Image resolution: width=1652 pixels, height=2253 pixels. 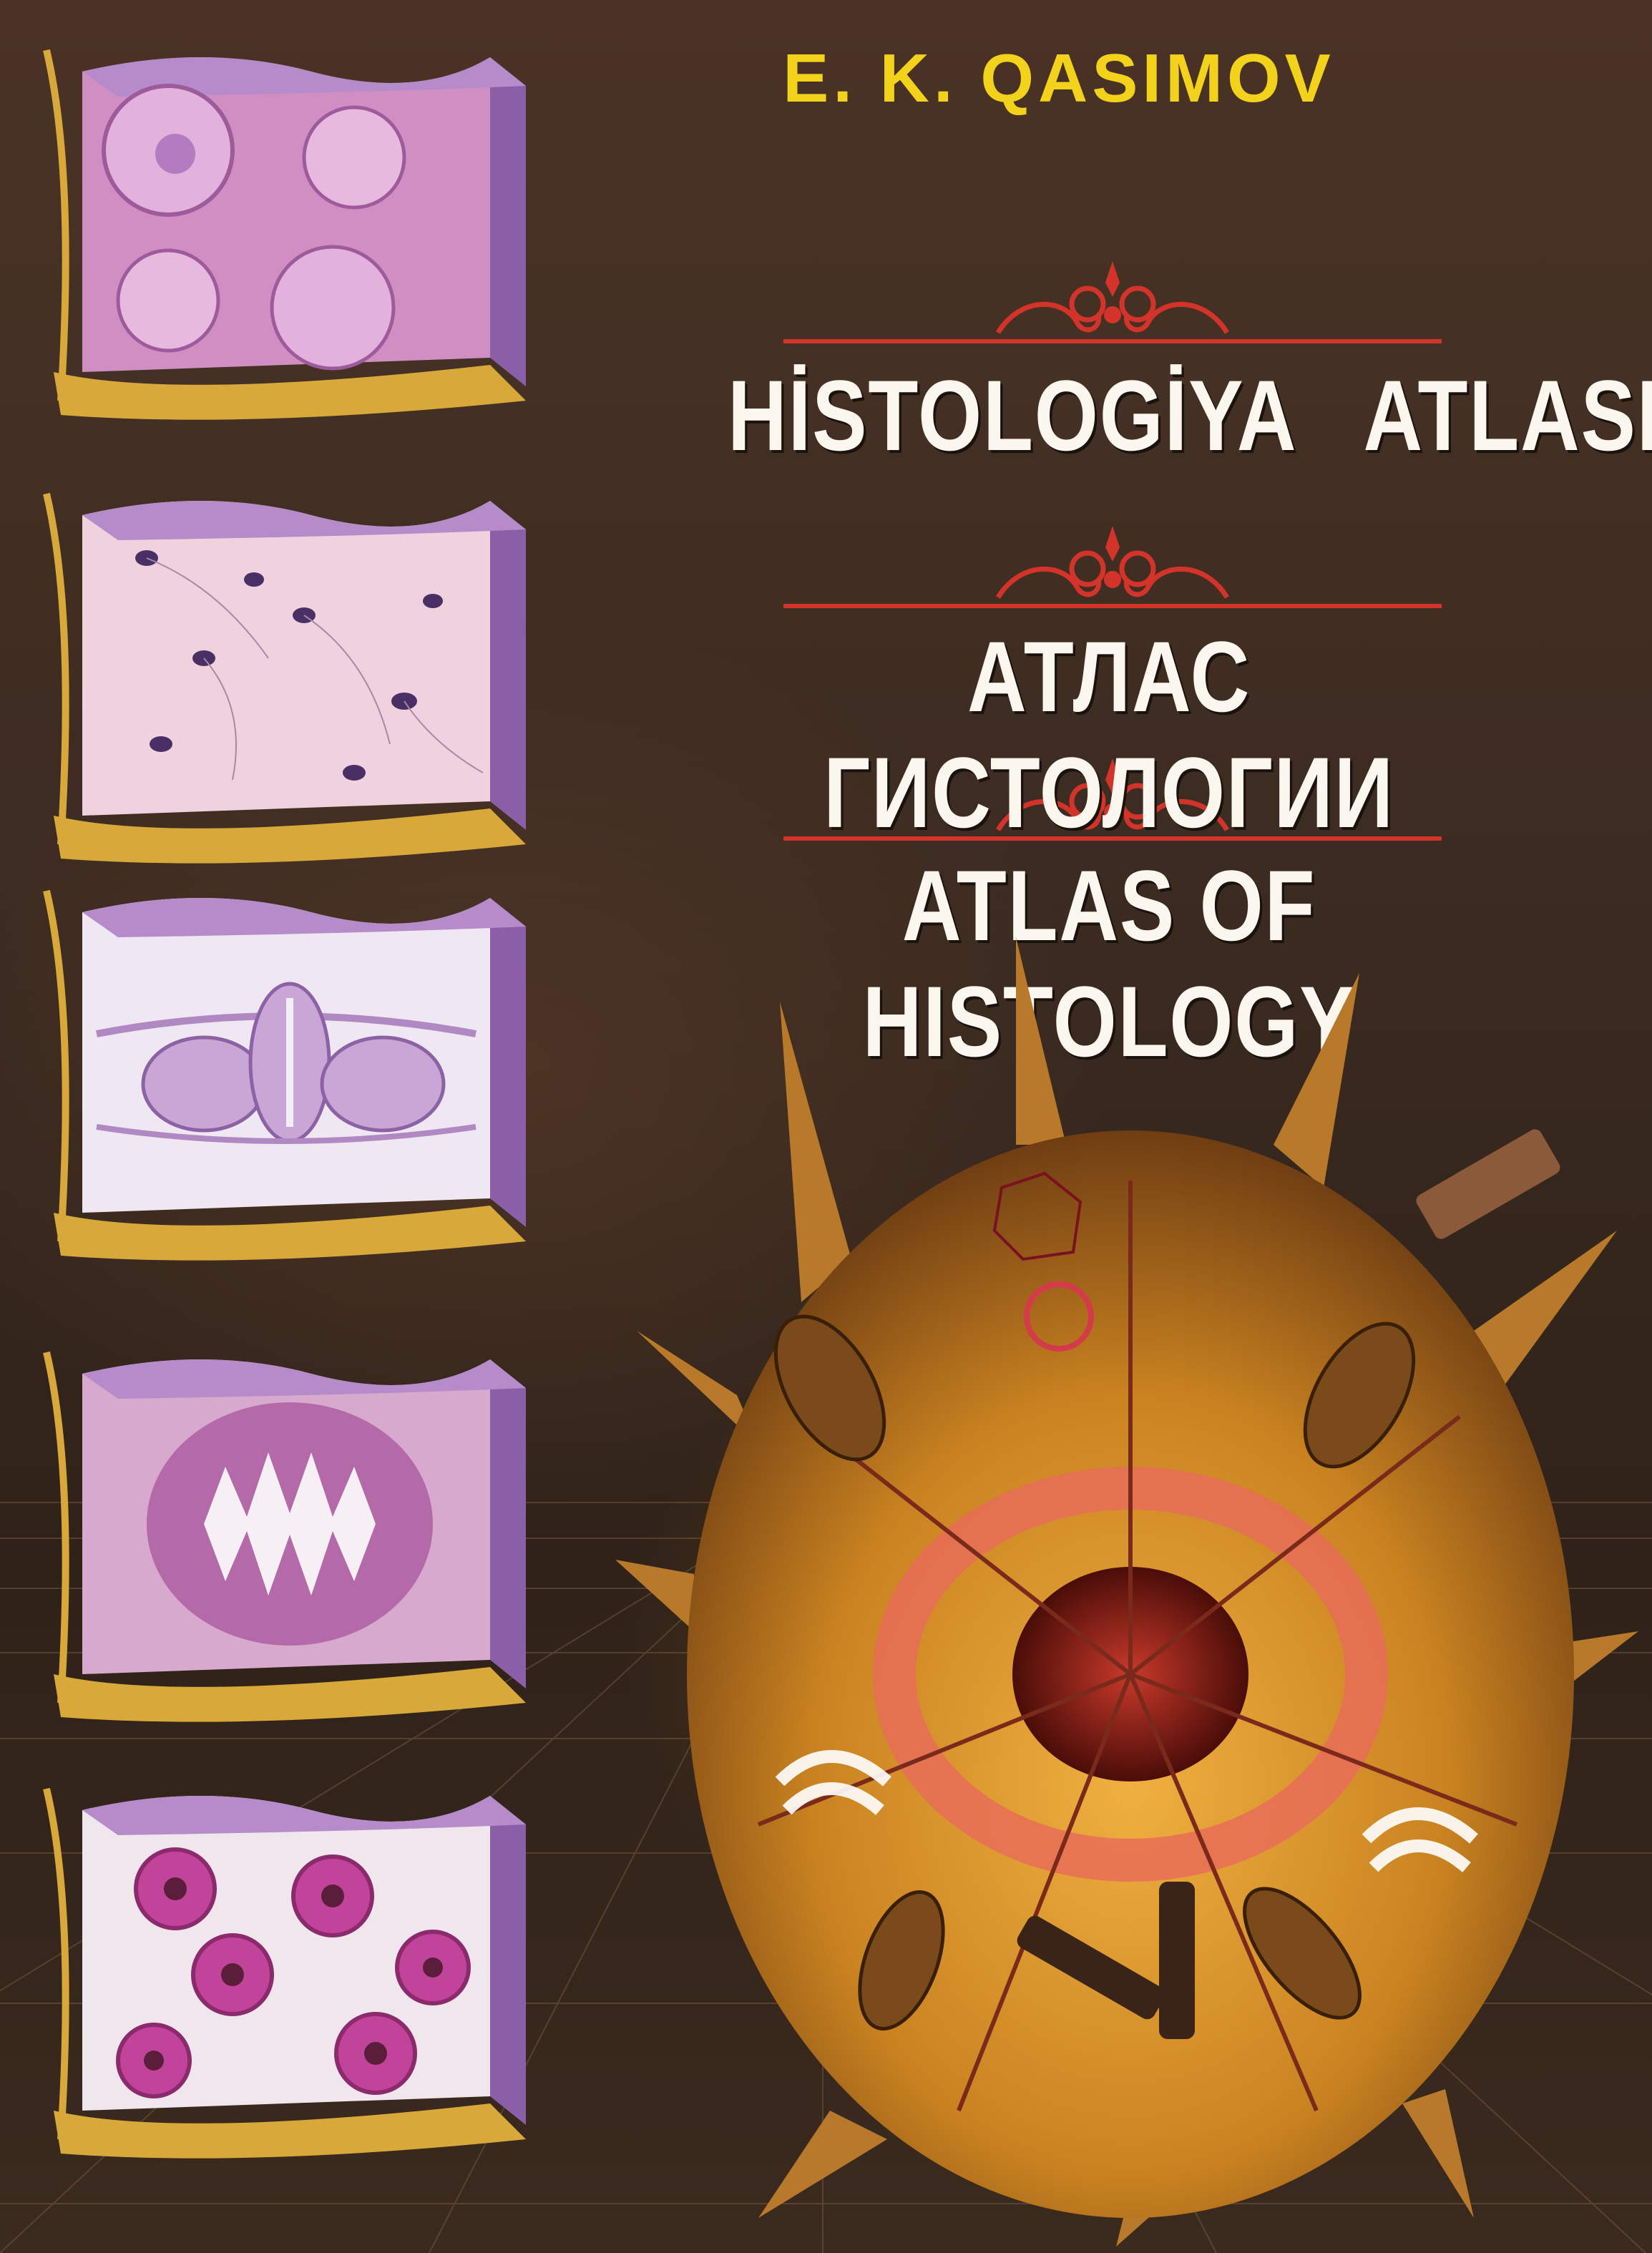 What do you see at coordinates (284, 1536) in the screenshot?
I see `intestinal-villi-block` at bounding box center [284, 1536].